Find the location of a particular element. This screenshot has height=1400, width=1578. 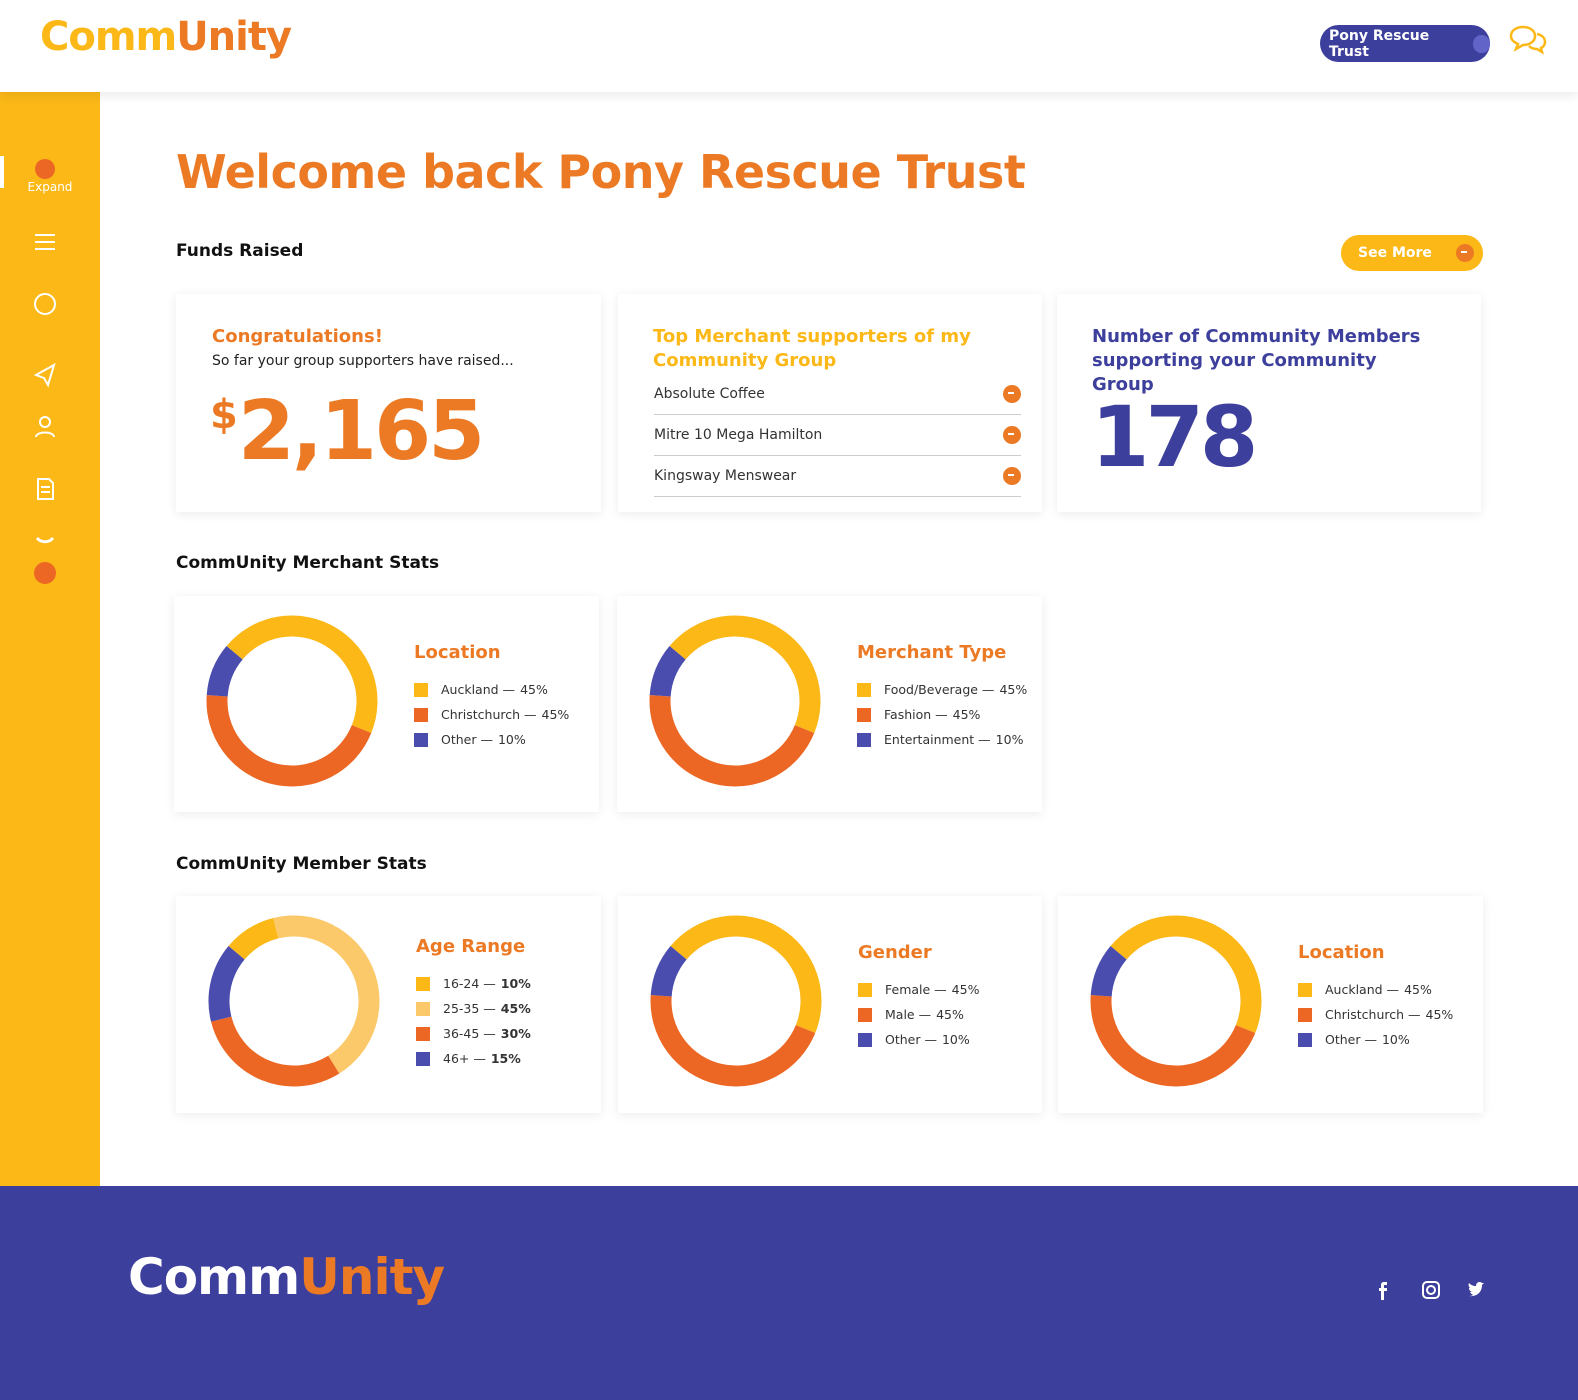

legend-label: 46+ — is located at coordinates (464, 1058).